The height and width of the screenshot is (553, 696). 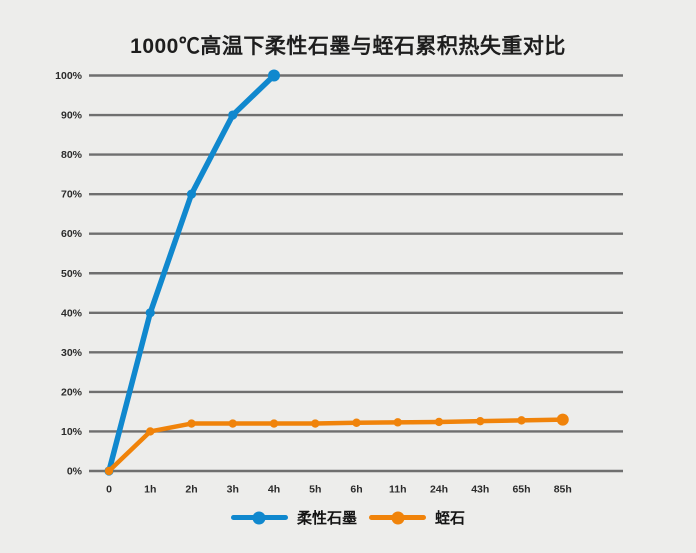 I want to click on legend-item-vermiculite: 蛭石, so click(x=417, y=517).